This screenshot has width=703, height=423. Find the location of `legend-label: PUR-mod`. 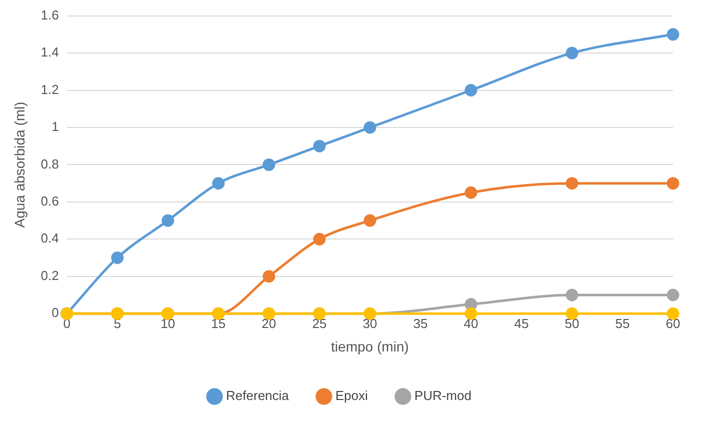

legend-label: PUR-mod is located at coordinates (443, 396).